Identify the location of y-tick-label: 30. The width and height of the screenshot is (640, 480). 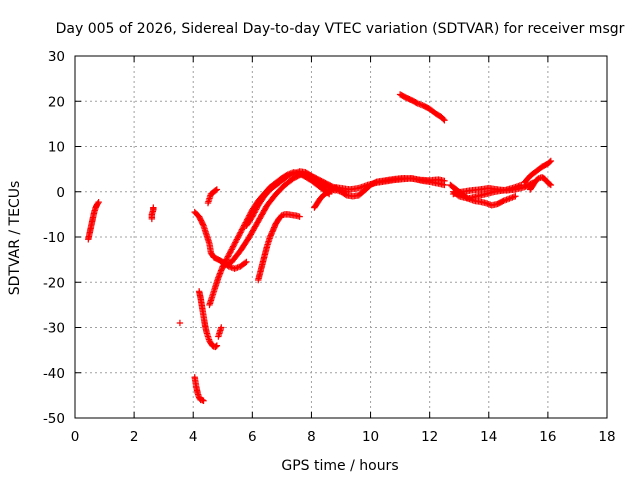
(56, 57).